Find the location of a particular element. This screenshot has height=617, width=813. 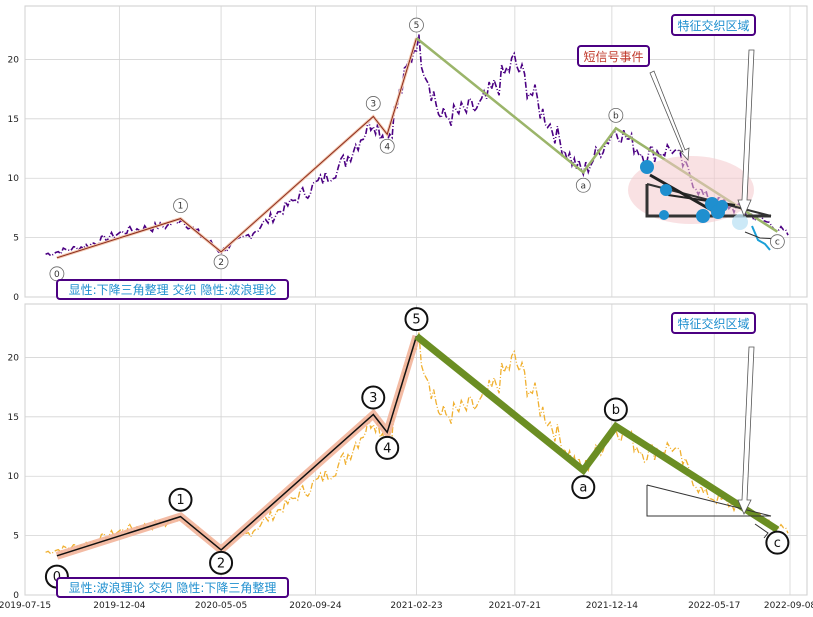

bottom-y-ticks: 0 5 10 15 20 is located at coordinates (14, 477).